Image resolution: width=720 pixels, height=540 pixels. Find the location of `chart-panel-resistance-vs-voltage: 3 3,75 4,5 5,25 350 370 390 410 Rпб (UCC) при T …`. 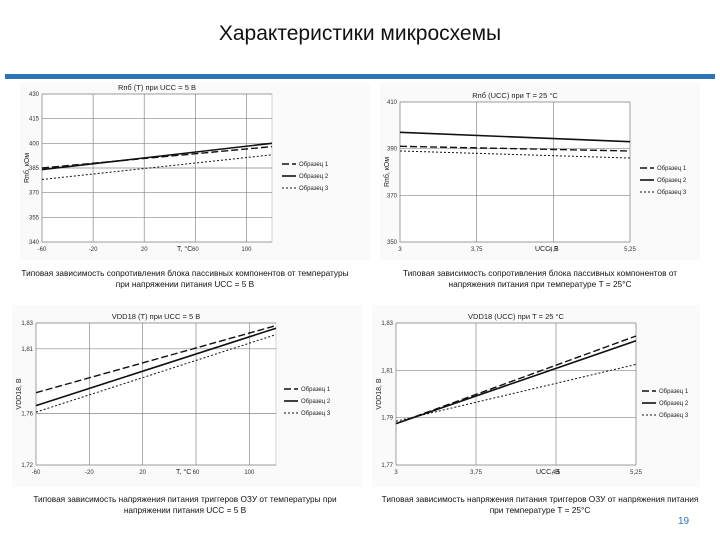

chart-panel-resistance-vs-voltage: 3 3,75 4,5 5,25 350 370 390 410 Rпб (UCC) при T … is located at coordinates (540, 171).